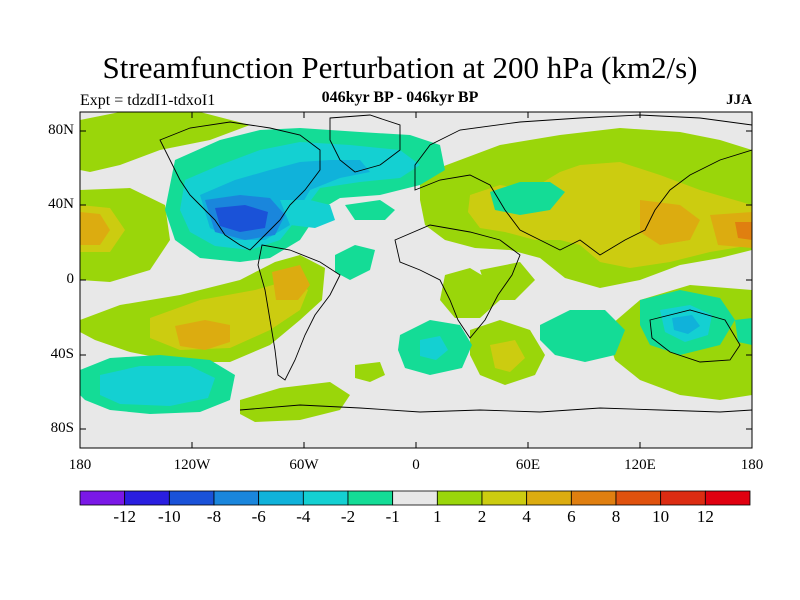 The height and width of the screenshot is (600, 800). Describe the element at coordinates (214, 516) in the screenshot. I see `colorbar-label: -8` at that location.